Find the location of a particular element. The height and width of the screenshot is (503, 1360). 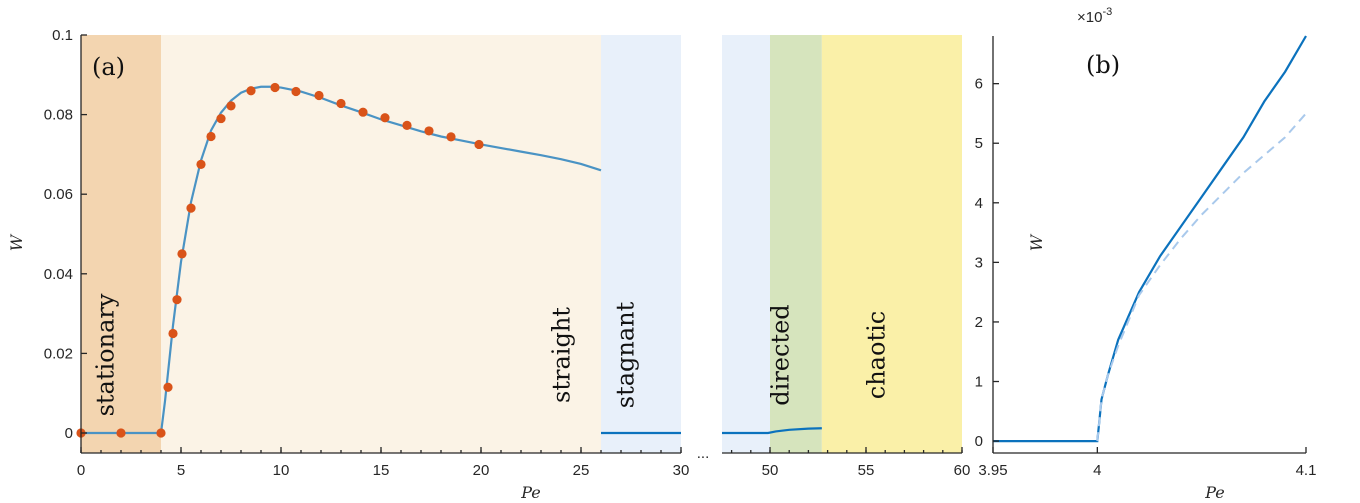

panel-a-xlabel: Pe is located at coordinates (530, 492).